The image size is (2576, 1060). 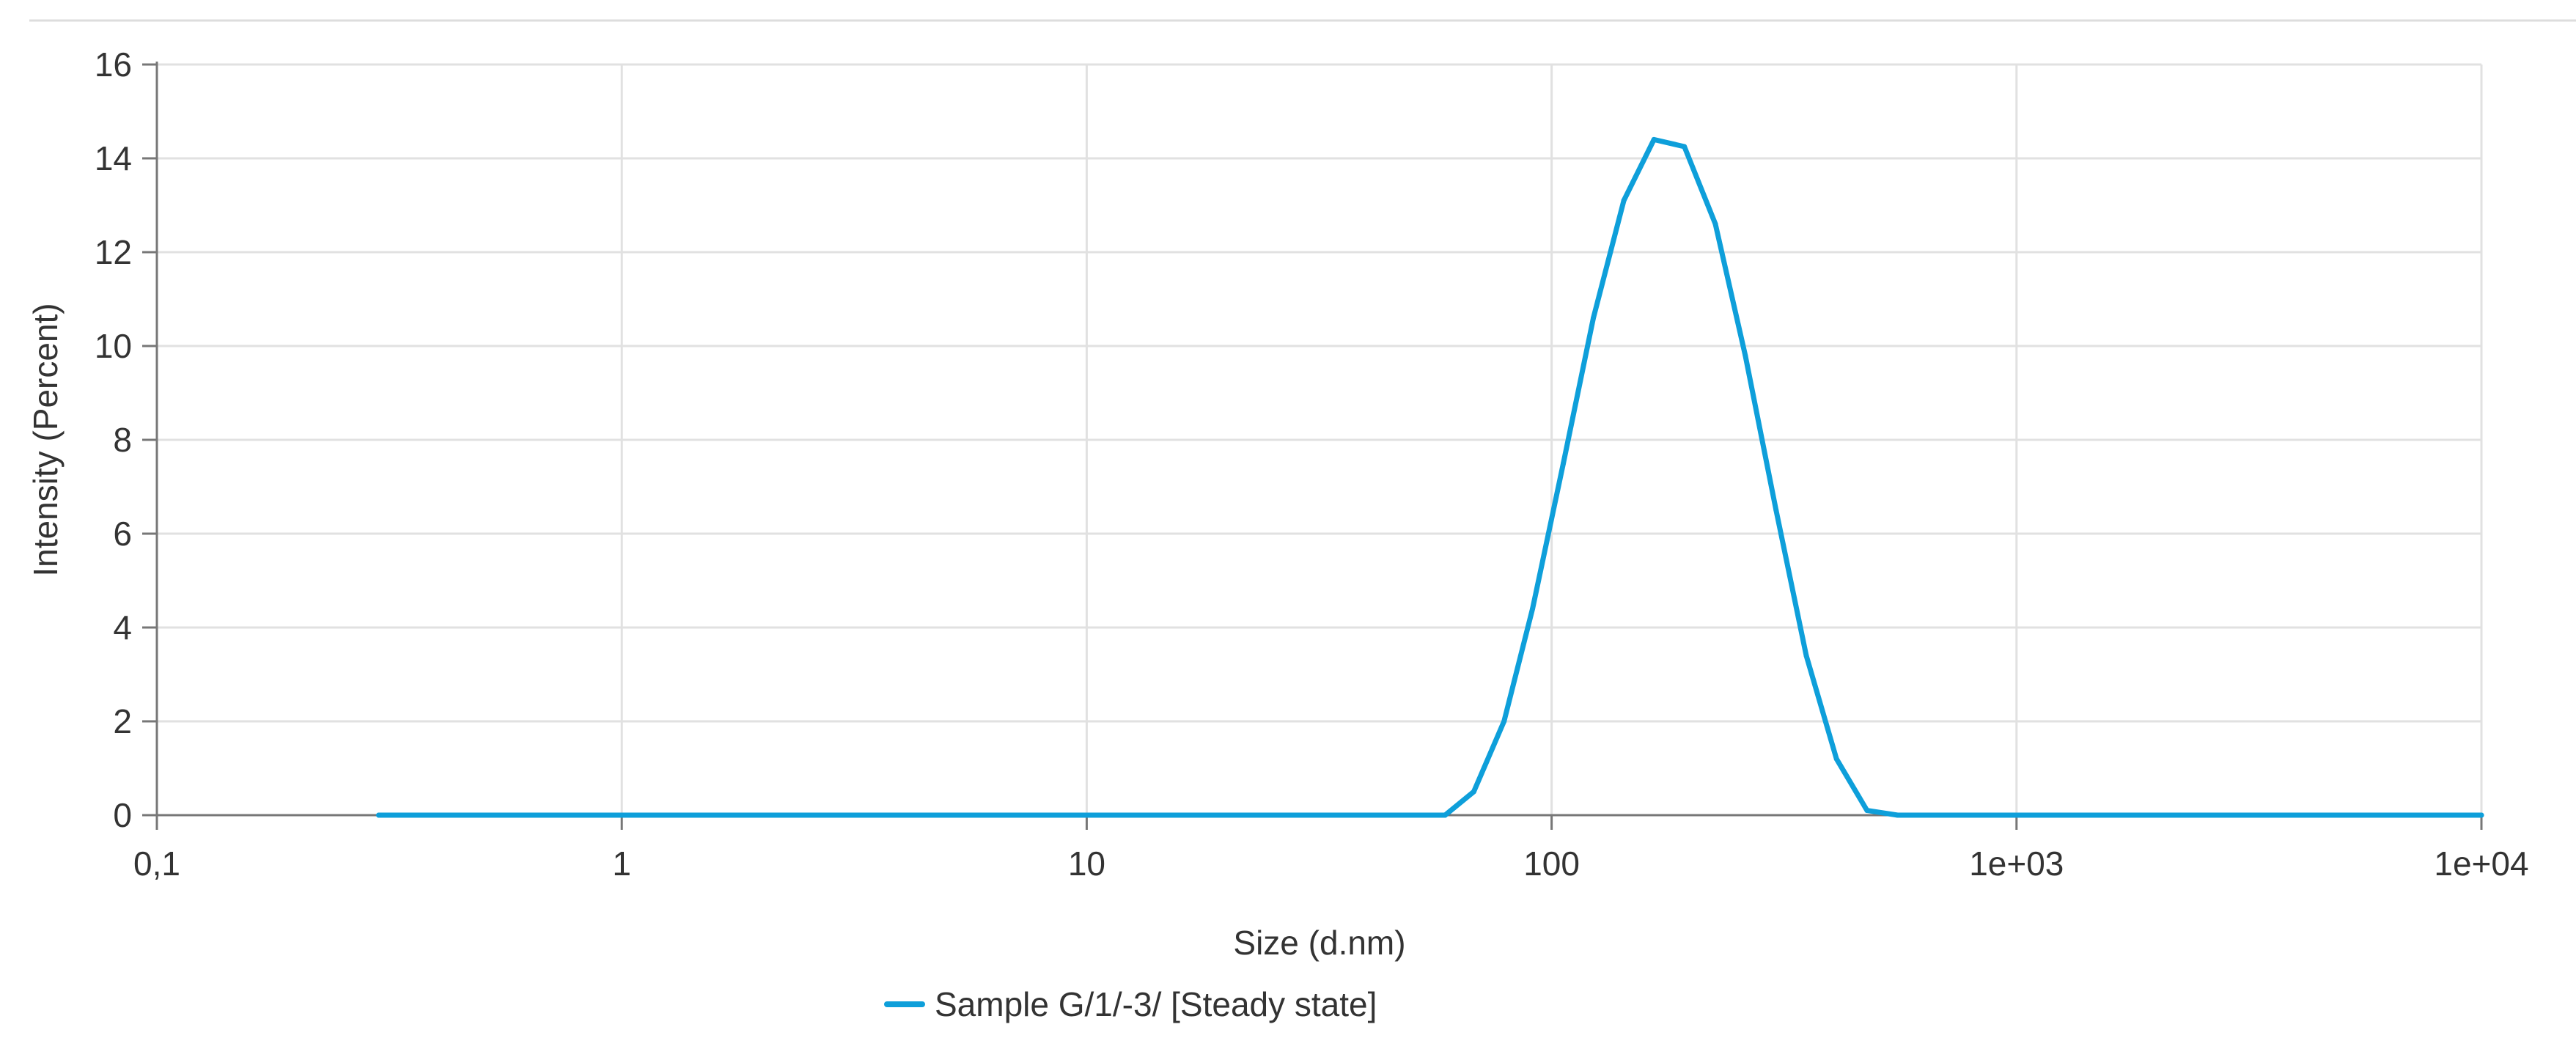 I want to click on y-tick-label: 16, so click(x=113, y=64).